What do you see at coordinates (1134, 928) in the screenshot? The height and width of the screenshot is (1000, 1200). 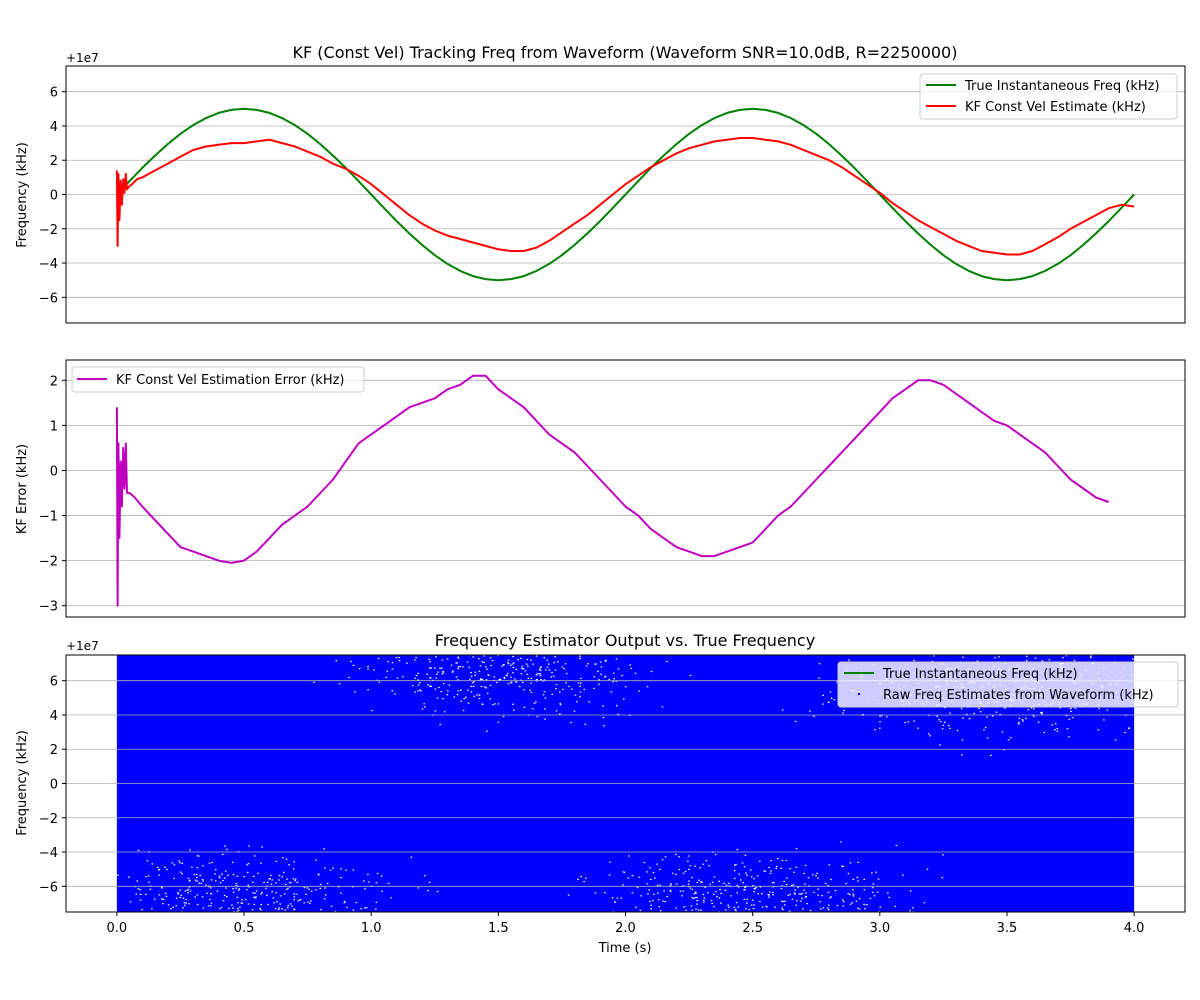 I see `x-tick-label: 4.0` at bounding box center [1134, 928].